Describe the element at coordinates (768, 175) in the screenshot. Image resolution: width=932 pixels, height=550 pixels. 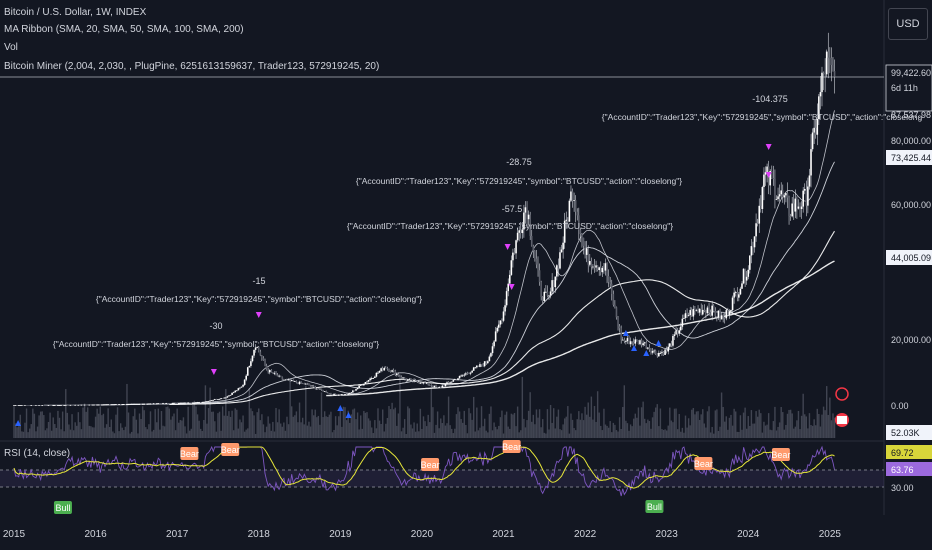
I see `sell-marker` at that location.